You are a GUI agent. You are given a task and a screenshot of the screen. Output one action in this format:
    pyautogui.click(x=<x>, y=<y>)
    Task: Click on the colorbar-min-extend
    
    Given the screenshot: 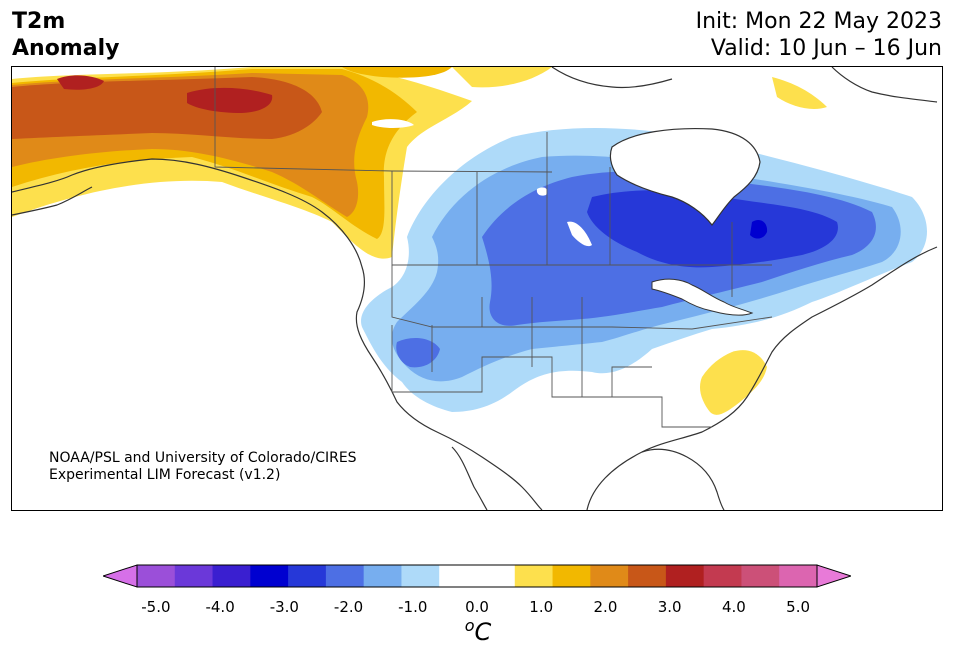 What is the action you would take?
    pyautogui.click(x=120, y=576)
    